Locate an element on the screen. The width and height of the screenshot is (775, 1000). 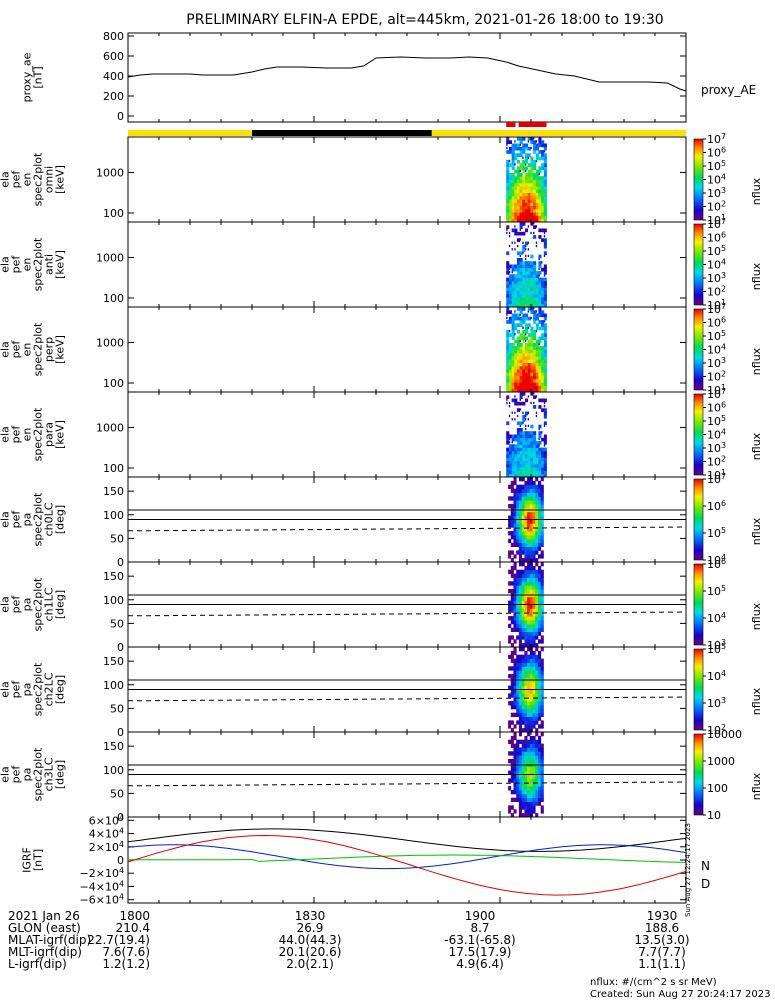
ytick-label: 0 is located at coordinates (120, 562).